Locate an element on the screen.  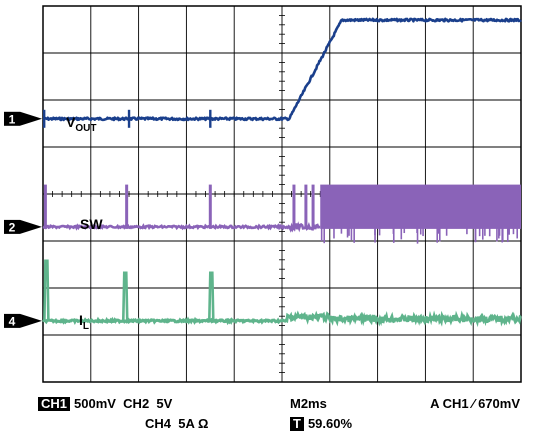
channel-marker-number: 2 is located at coordinates (12, 227).